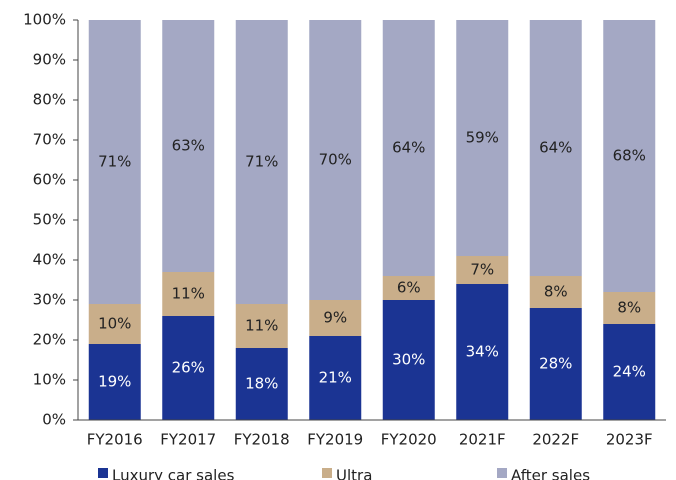  I want to click on data-label: 19%, so click(114, 382).